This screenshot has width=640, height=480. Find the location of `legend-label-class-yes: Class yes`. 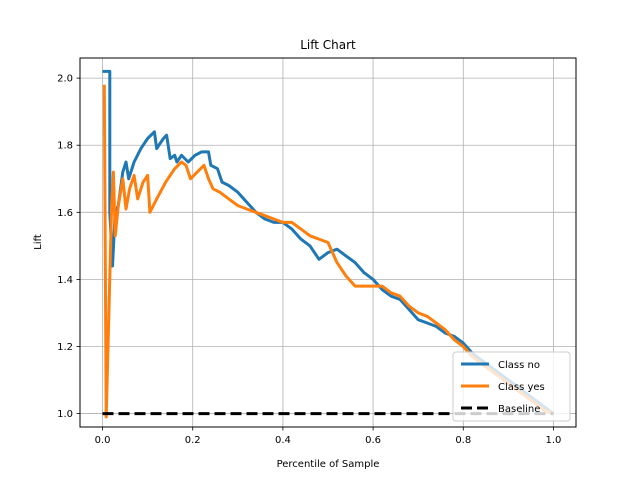

legend-label-class-yes: Class yes is located at coordinates (521, 387).